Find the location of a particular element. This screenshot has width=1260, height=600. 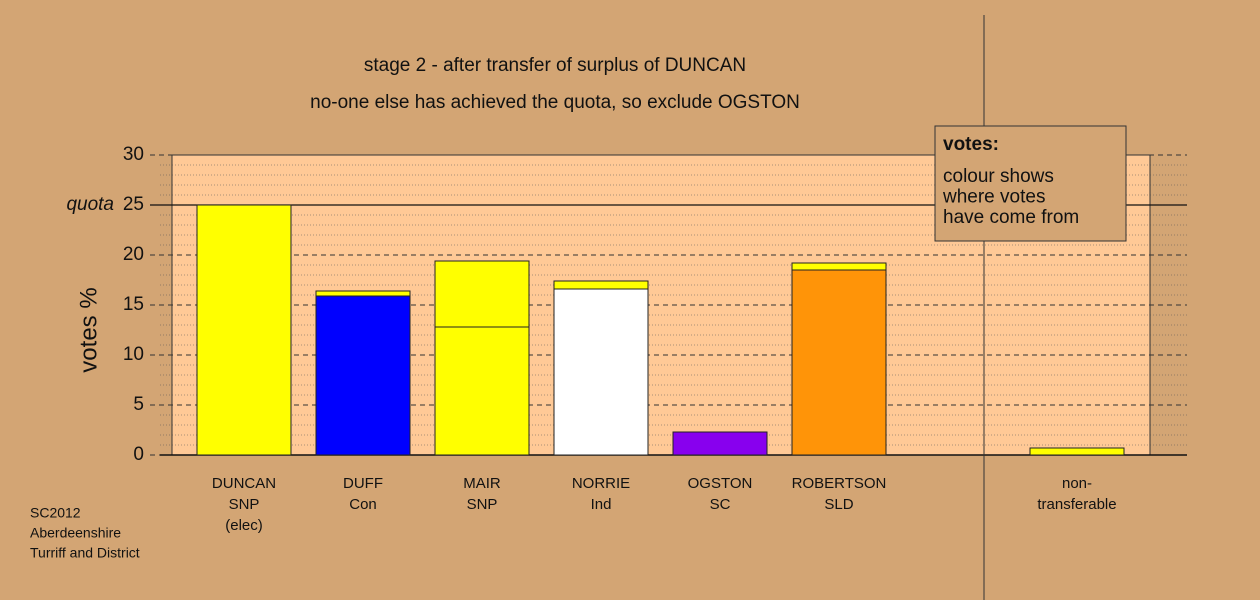

x-tick-label: transferable is located at coordinates (1076, 504).